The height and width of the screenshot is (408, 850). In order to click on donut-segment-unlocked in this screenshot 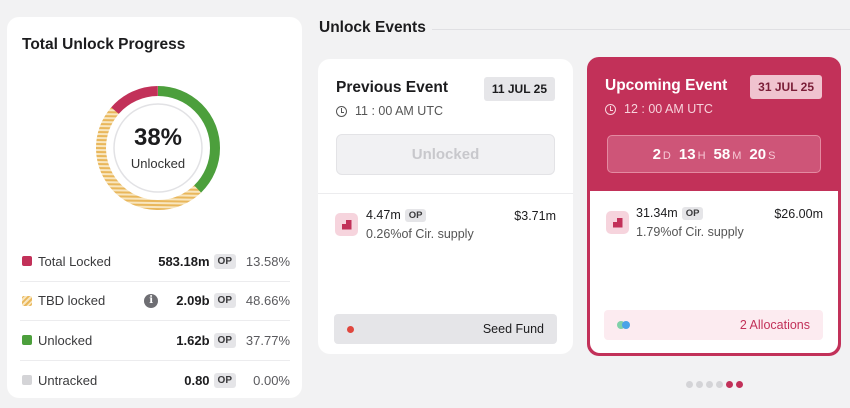, I will do `click(158, 148)`.